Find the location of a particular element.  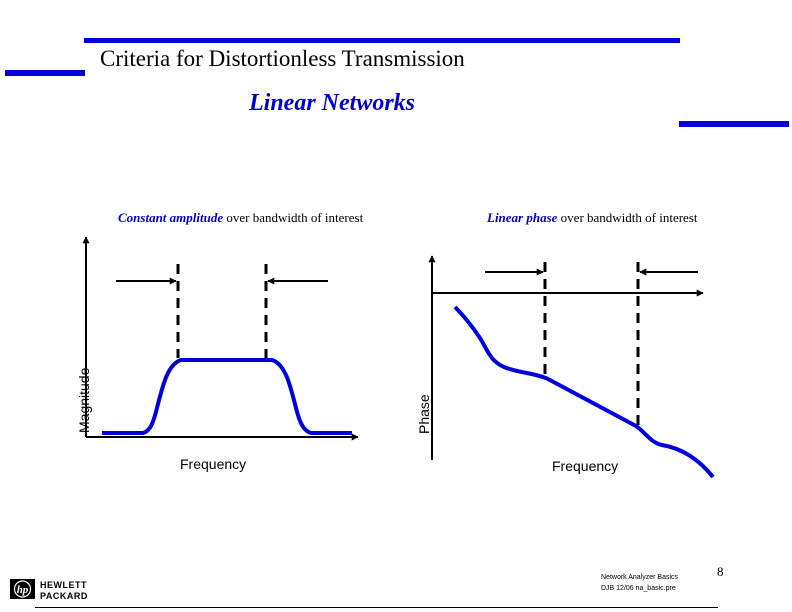

phase-curve is located at coordinates (584, 392).